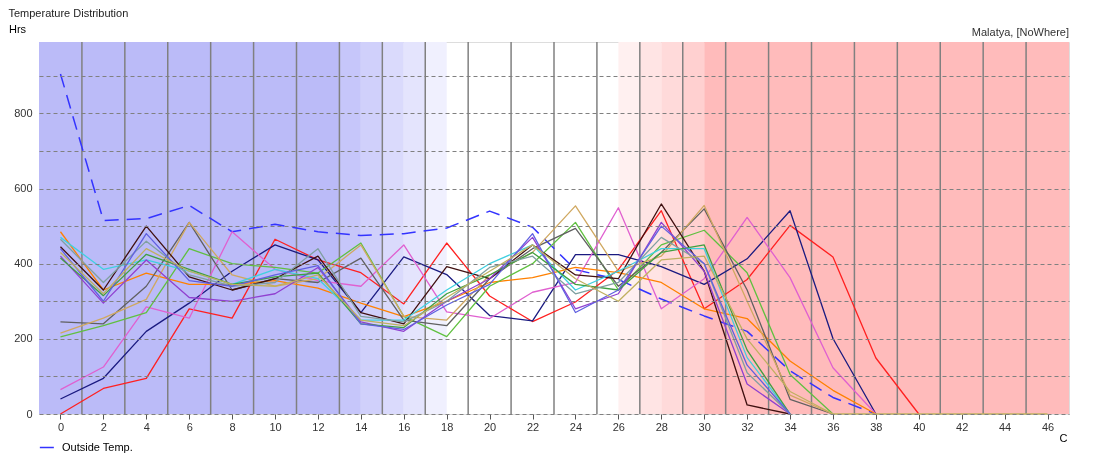  I want to click on x-tick-label: 0, so click(61, 426).